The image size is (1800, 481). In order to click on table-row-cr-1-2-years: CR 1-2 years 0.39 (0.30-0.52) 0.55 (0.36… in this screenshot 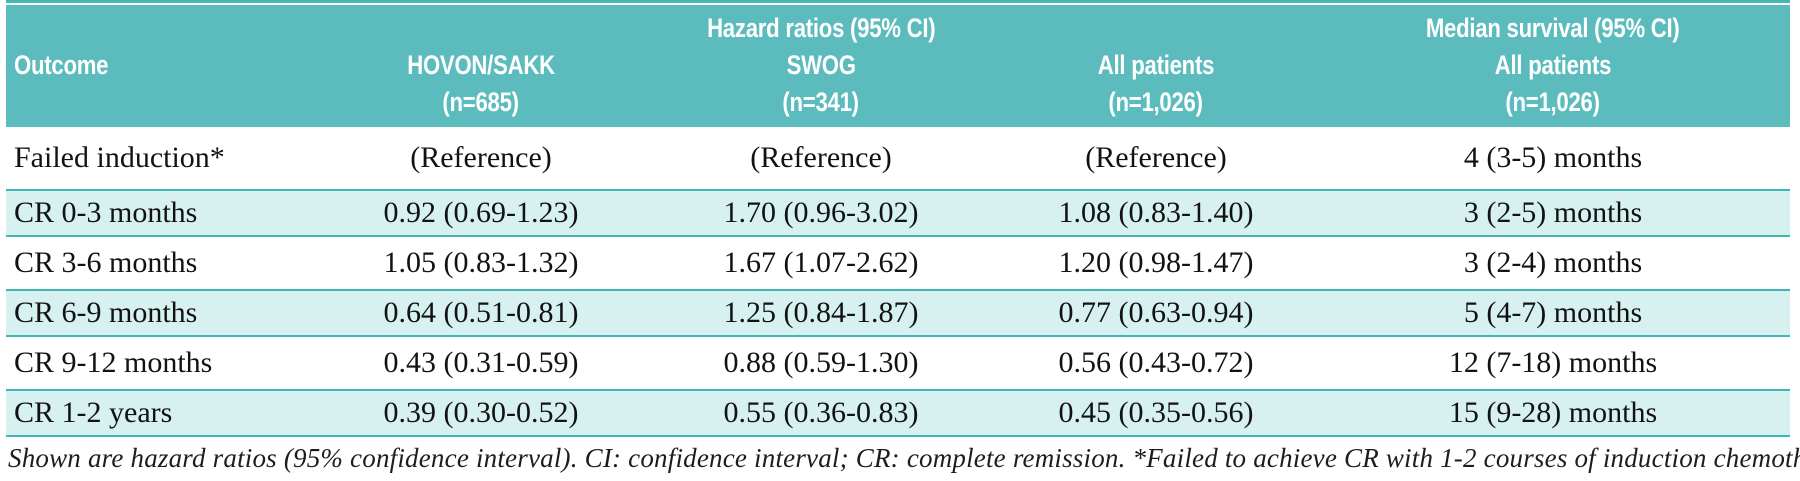, I will do `click(898, 413)`.